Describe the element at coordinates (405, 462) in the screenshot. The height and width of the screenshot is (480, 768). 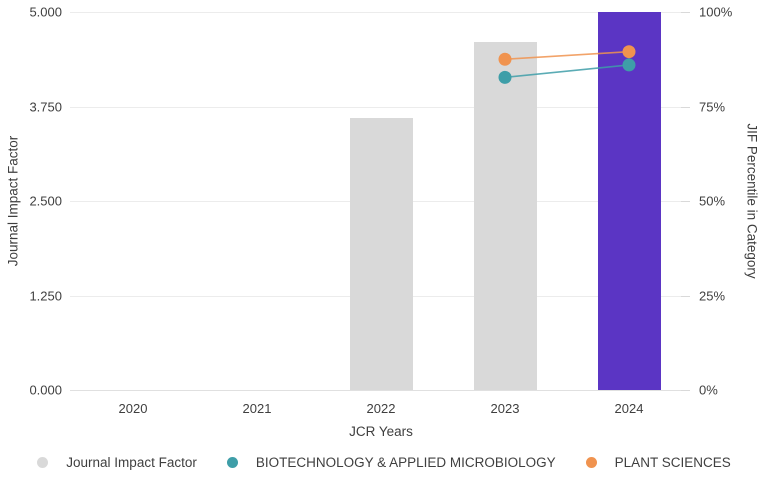
I see `legend-label: BIOTECHNOLOGY & APPLIED MICROBIOLOGY` at that location.